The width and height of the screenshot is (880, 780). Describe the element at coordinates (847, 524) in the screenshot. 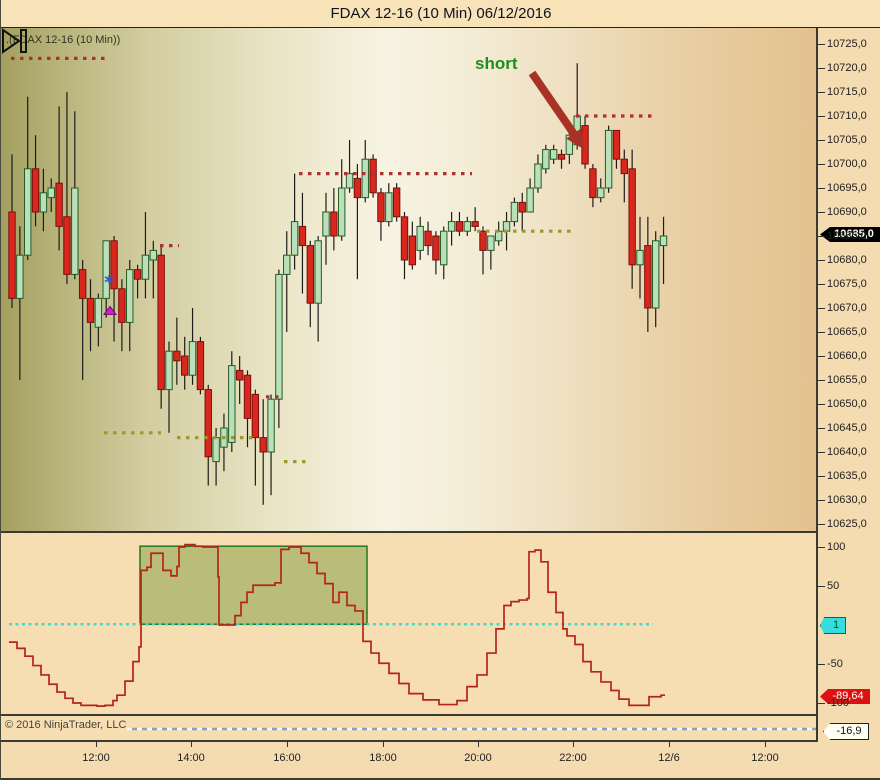

I see `price-axis-label: 10625,0` at that location.